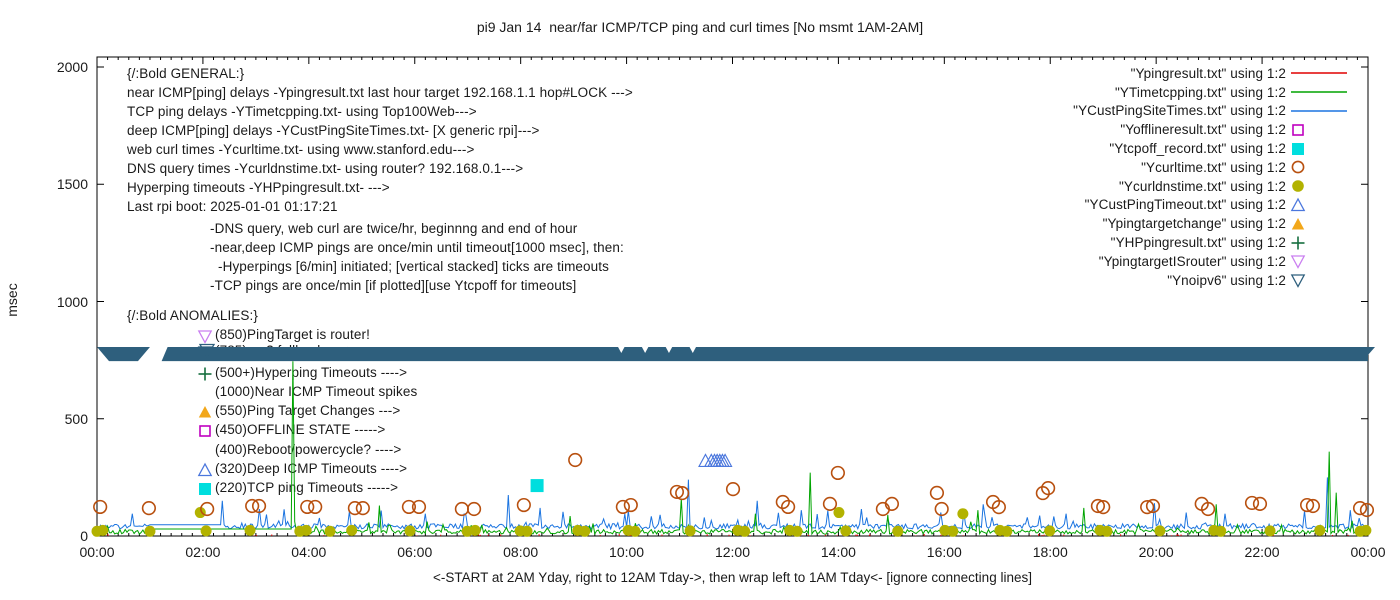  I want to click on x-tick-label: 04:00, so click(309, 552).